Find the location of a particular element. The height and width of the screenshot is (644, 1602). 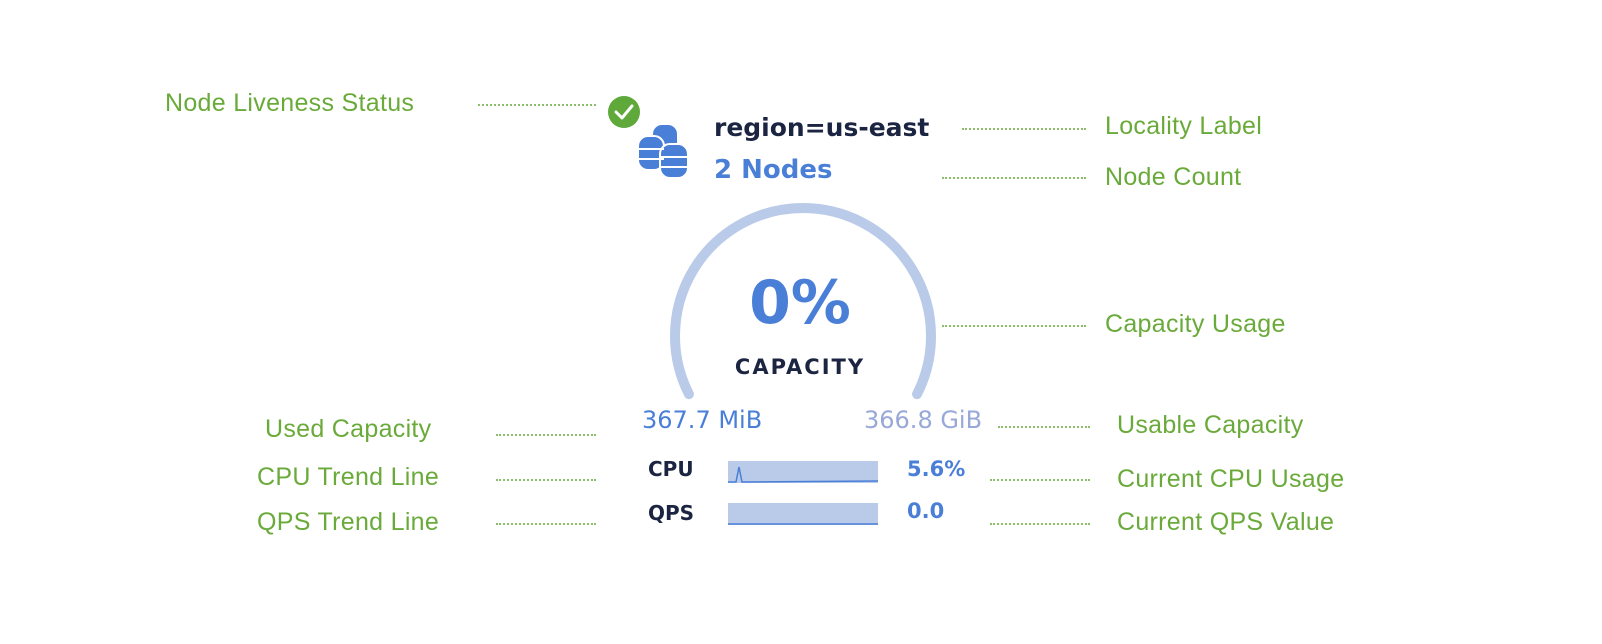

cpu-label: CPU is located at coordinates (671, 469).